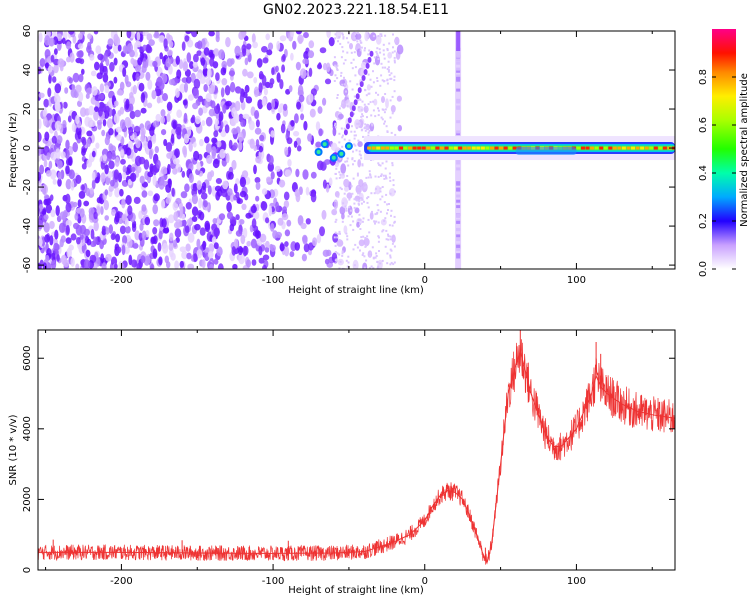  I want to click on carrier-start-core, so click(349, 146).